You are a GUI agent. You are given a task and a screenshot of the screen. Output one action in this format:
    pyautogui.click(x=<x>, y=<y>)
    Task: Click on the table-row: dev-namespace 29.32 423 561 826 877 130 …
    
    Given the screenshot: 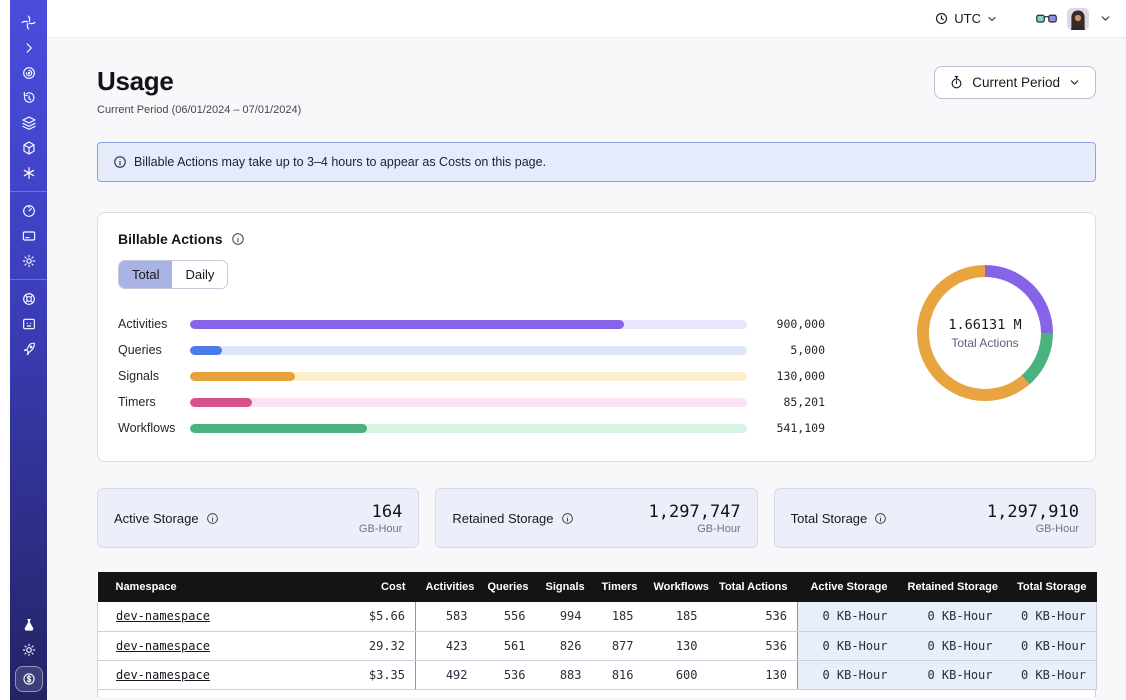 What is the action you would take?
    pyautogui.click(x=597, y=646)
    